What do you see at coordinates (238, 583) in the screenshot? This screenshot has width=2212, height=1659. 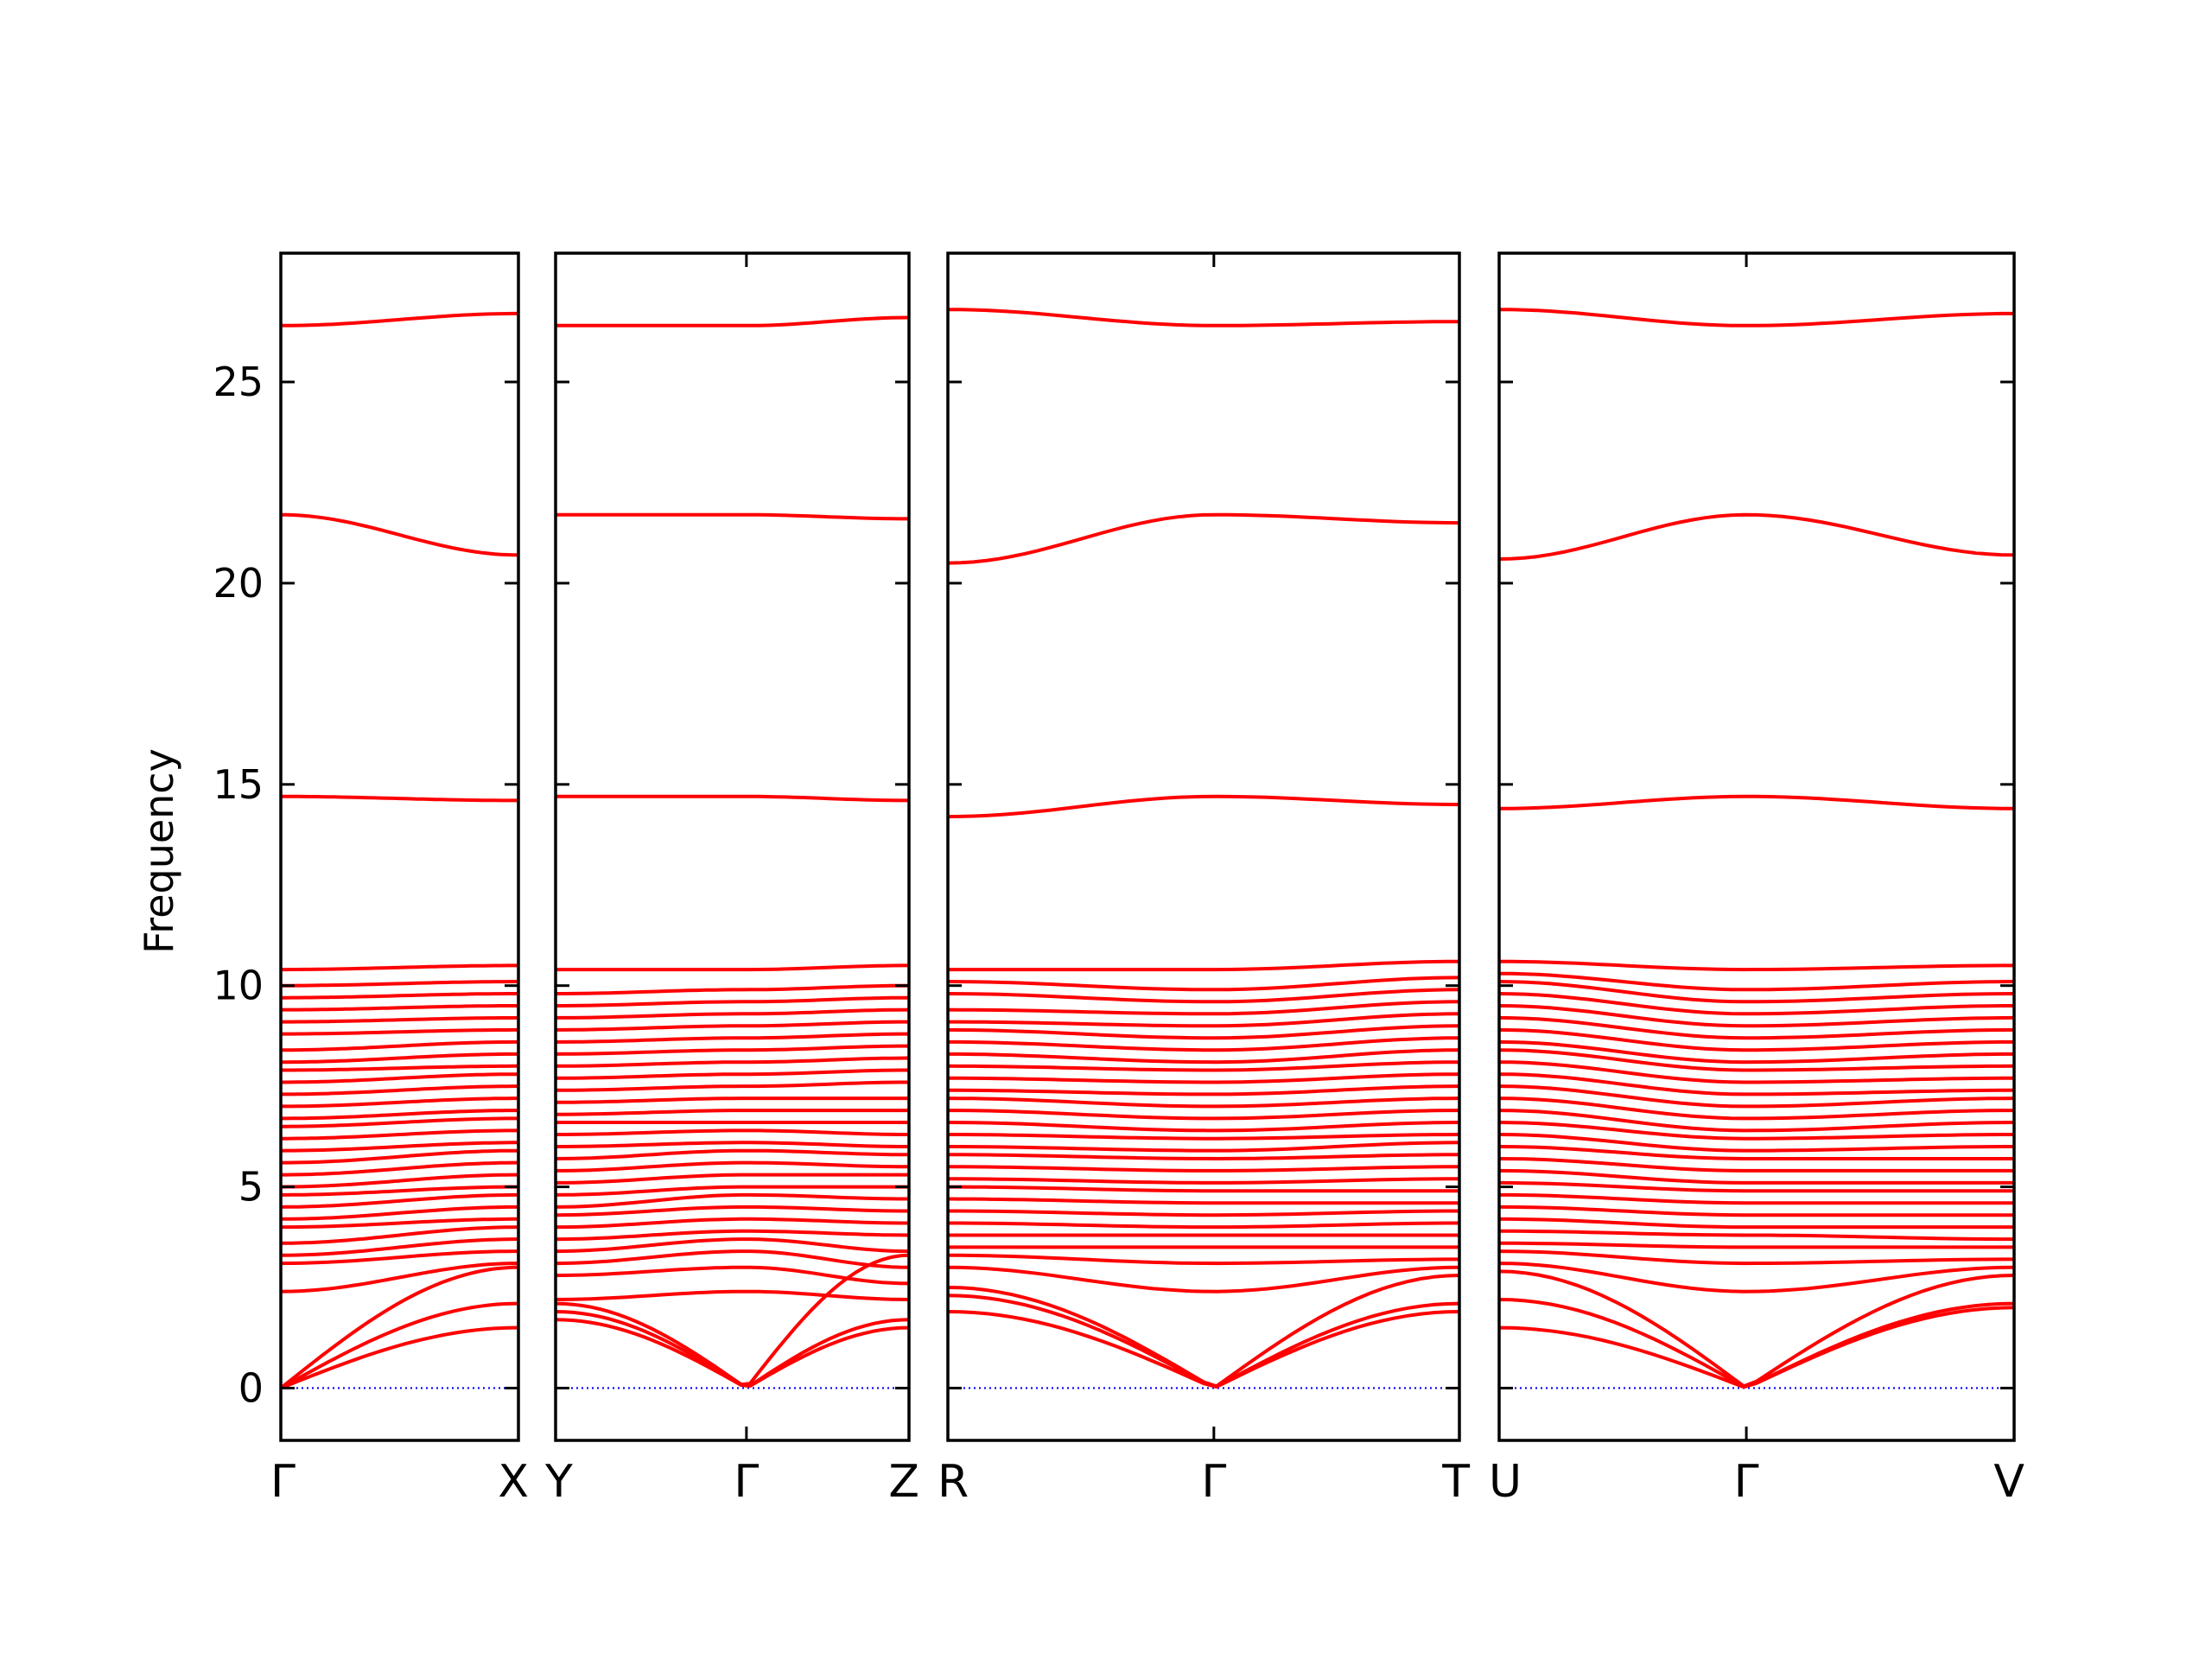 I see `y-tick-label: 20` at bounding box center [238, 583].